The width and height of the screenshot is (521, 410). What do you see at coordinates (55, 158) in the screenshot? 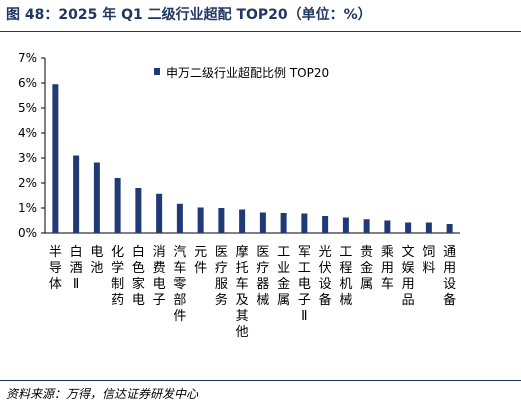
I see `bar-半导体` at bounding box center [55, 158].